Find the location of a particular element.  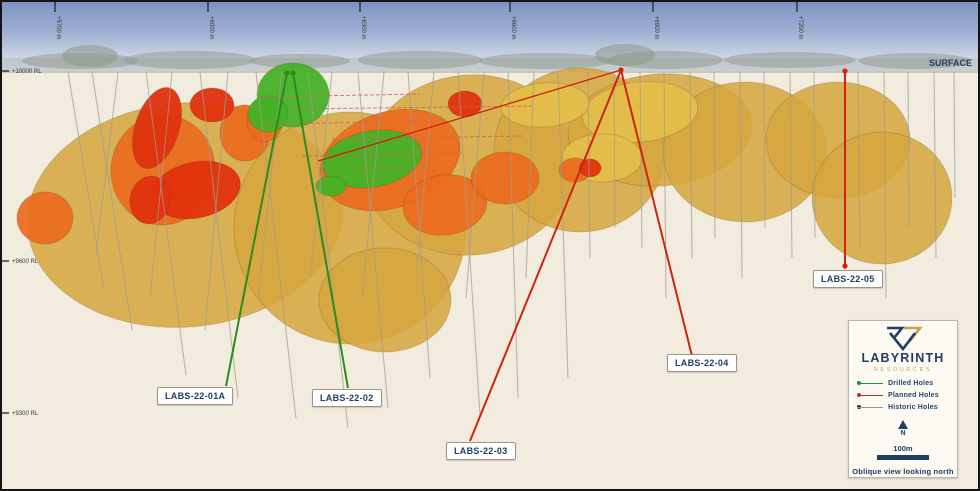

legend-label: Historic Holes is located at coordinates (913, 407).